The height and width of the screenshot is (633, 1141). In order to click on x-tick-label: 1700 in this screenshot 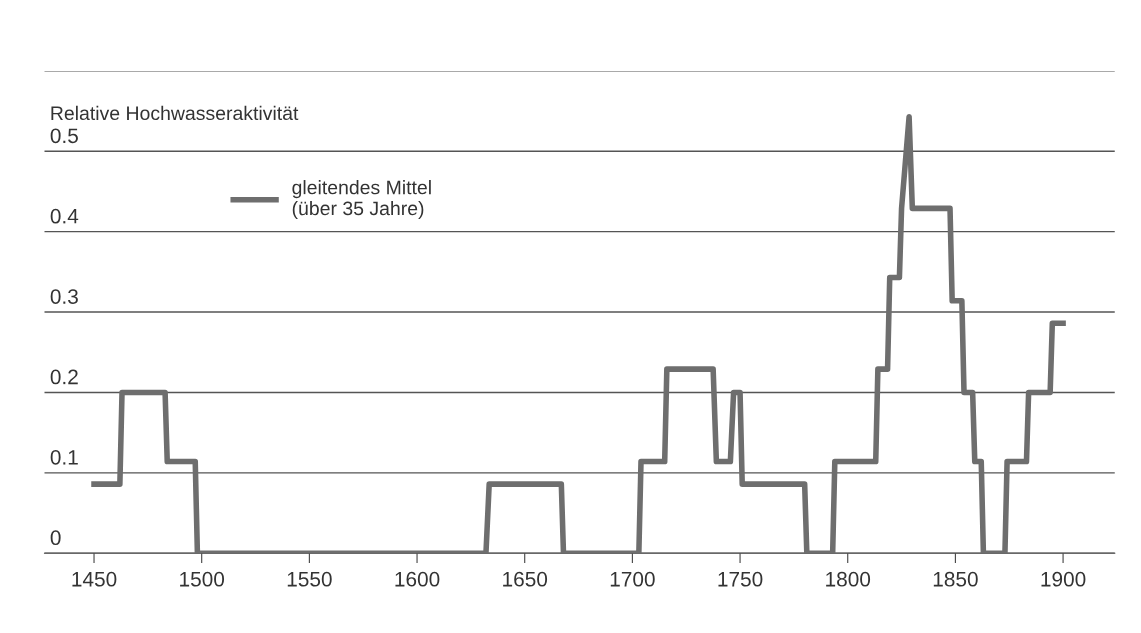, I will do `click(632, 579)`.